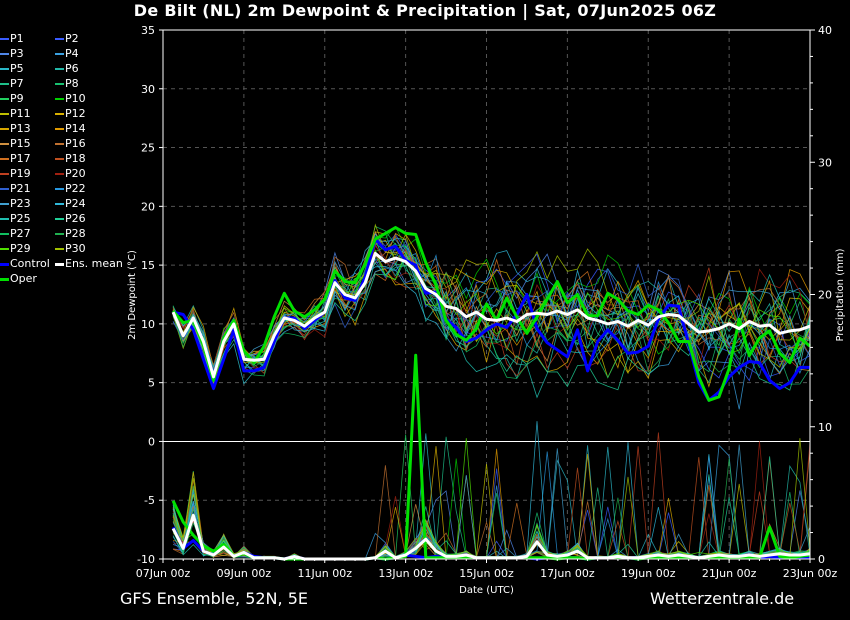 The image size is (850, 620). What do you see at coordinates (132, 295) in the screenshot?
I see `y-axis-label: 2m Dewpoint (°C)` at bounding box center [132, 295].